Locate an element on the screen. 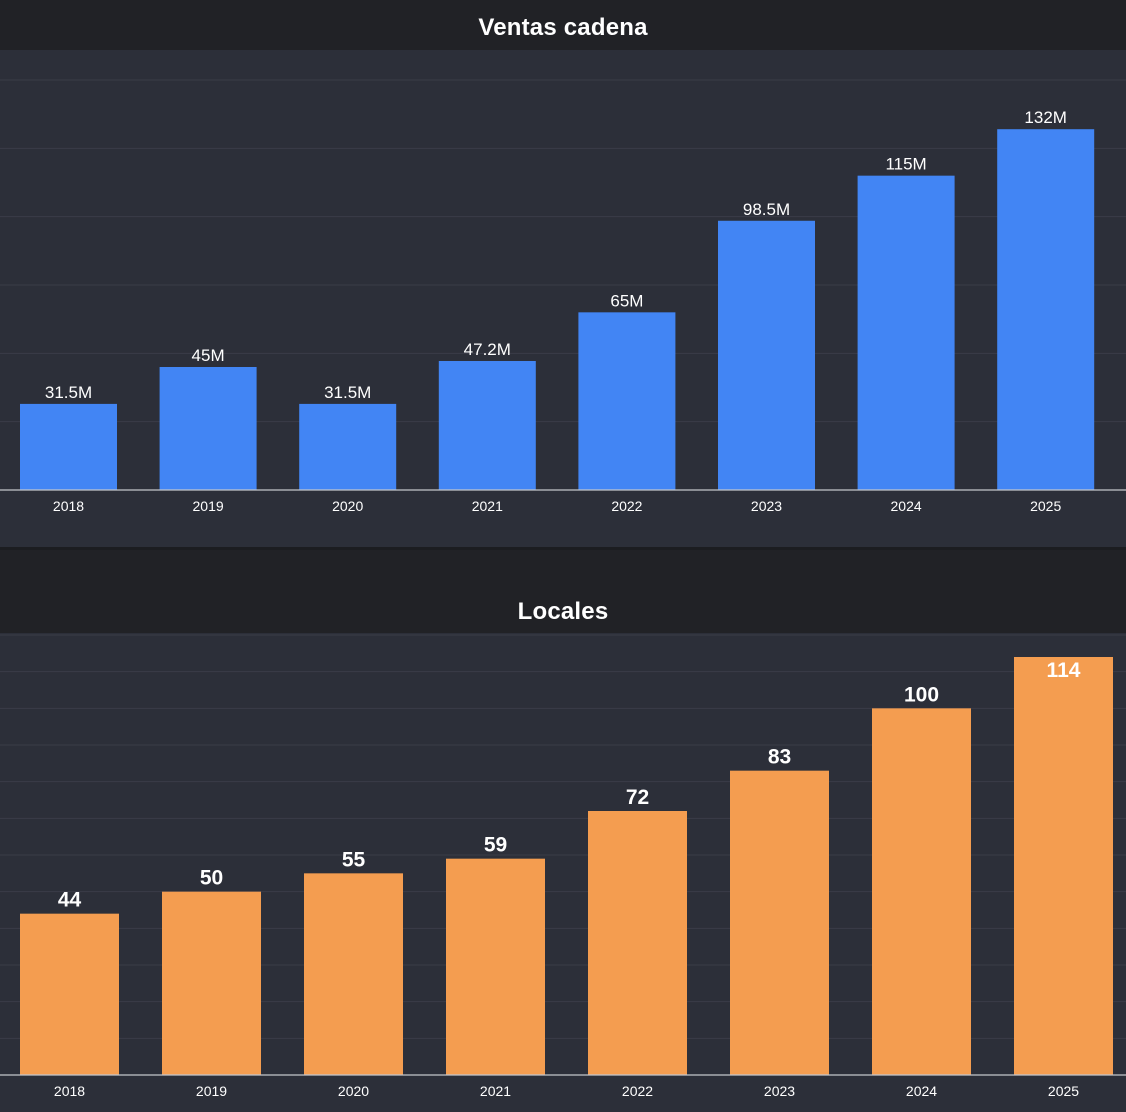 The image size is (1126, 1112). sales-bar-2020 is located at coordinates (348, 446).